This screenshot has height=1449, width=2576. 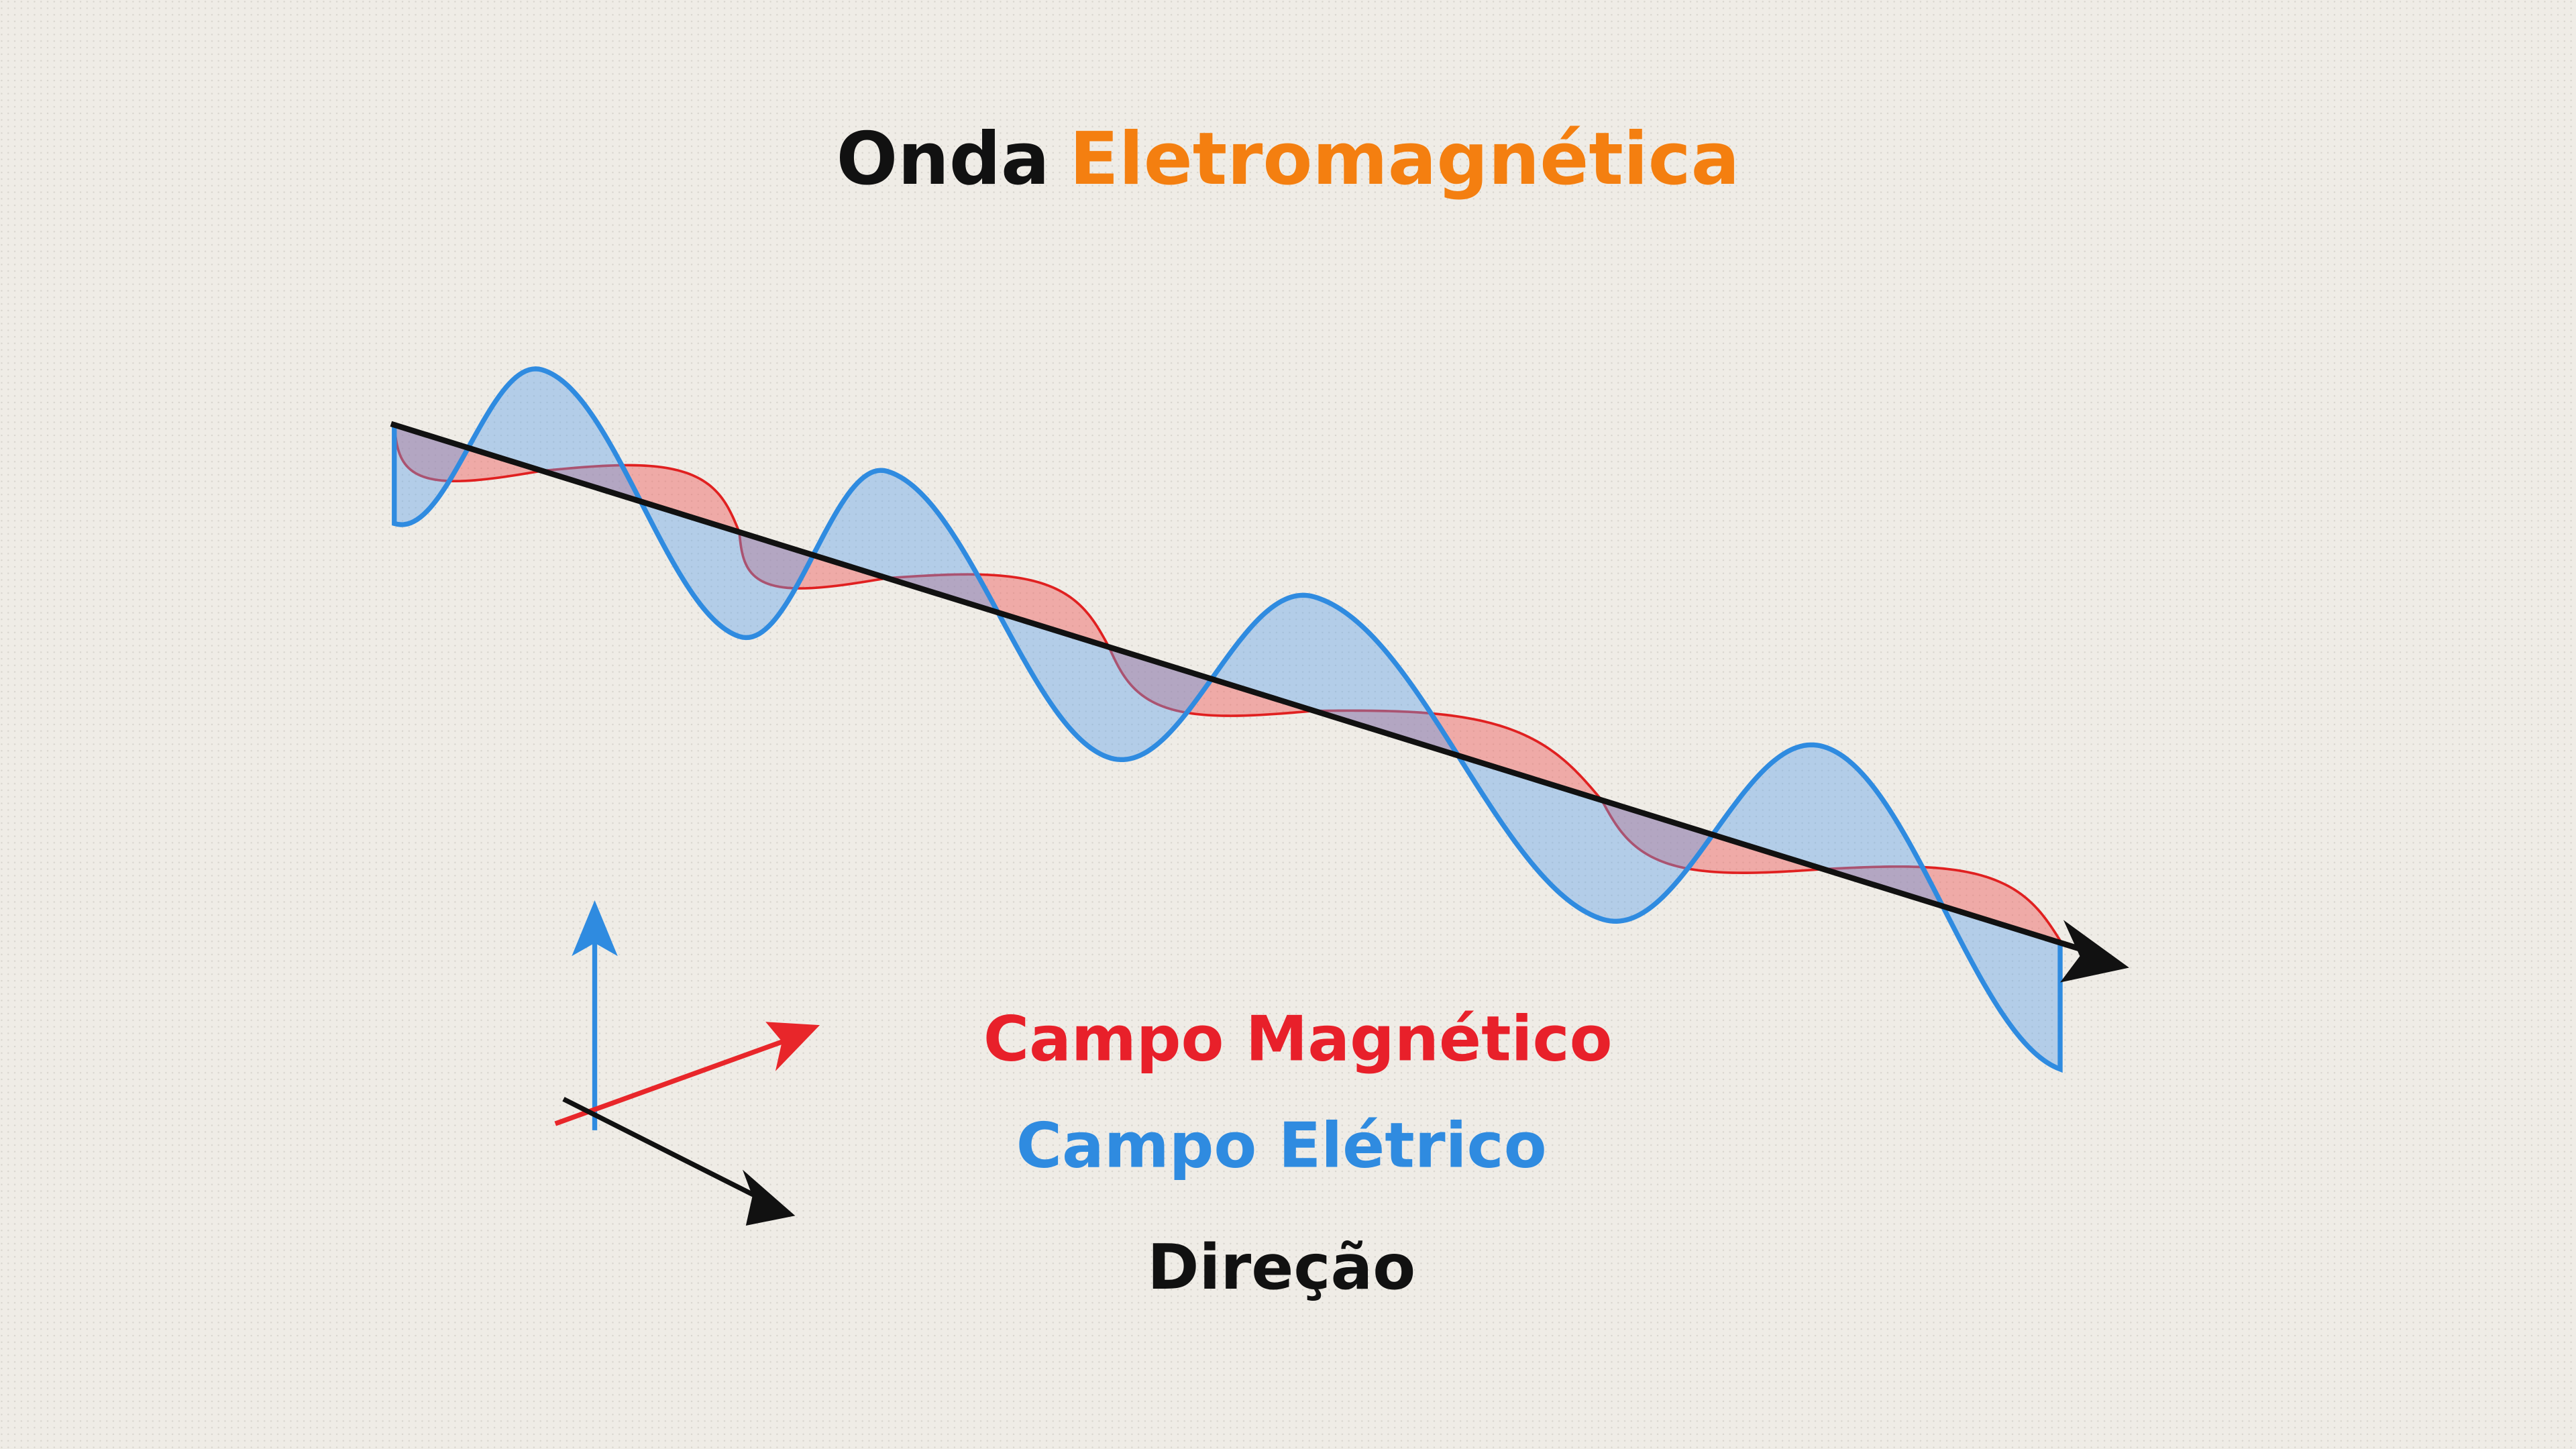 What do you see at coordinates (943, 159) in the screenshot?
I see `title-part: Onda` at bounding box center [943, 159].